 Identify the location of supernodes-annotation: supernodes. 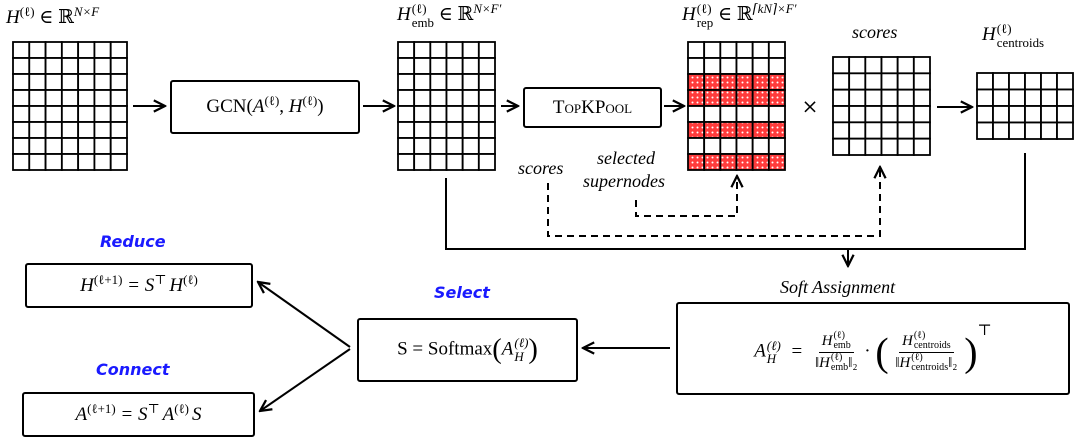
(624, 181).